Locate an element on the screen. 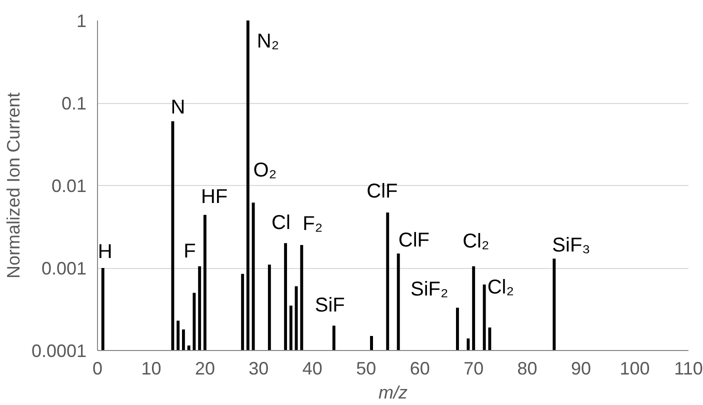 The image size is (703, 405). annotation: Cl is located at coordinates (281, 223).